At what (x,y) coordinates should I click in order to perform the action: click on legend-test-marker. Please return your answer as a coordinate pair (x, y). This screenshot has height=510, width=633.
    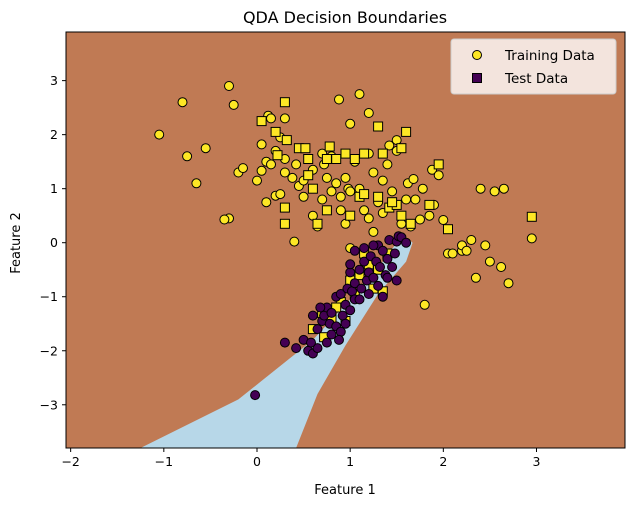
    Looking at the image, I should click on (477, 78).